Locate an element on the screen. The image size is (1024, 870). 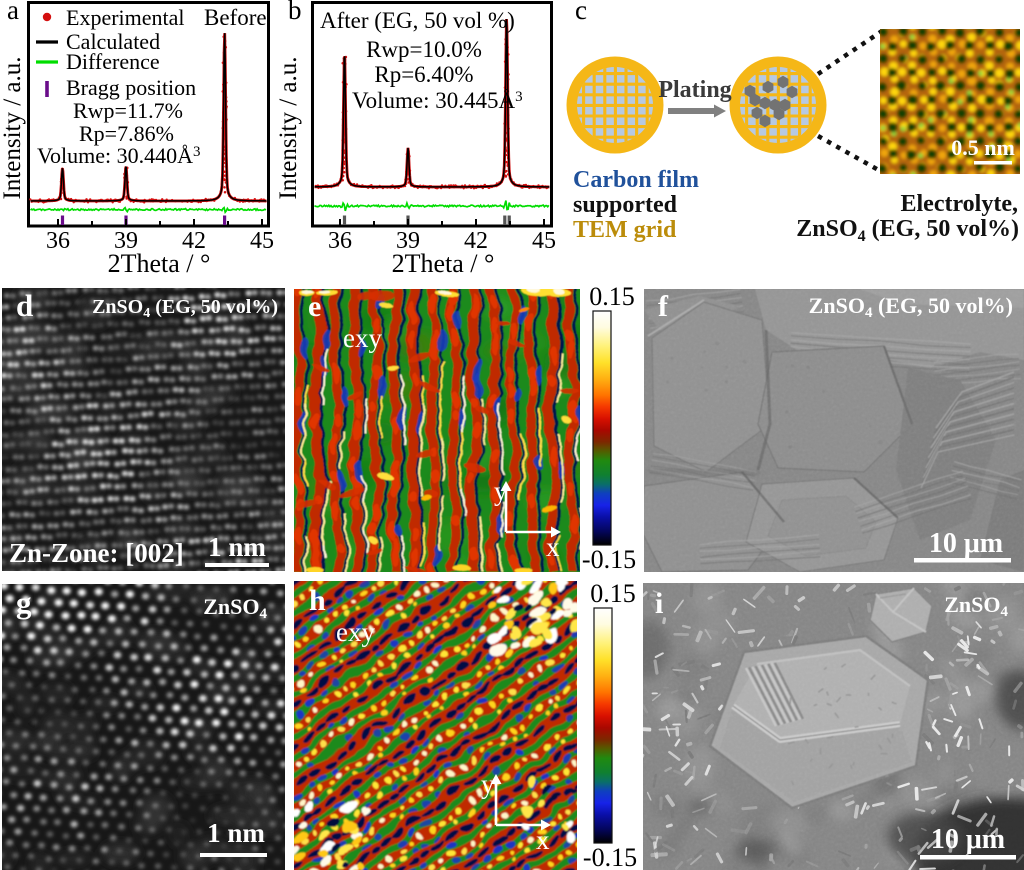
svg-text: Volume: 30.440Å3 is located at coordinates (119, 155).